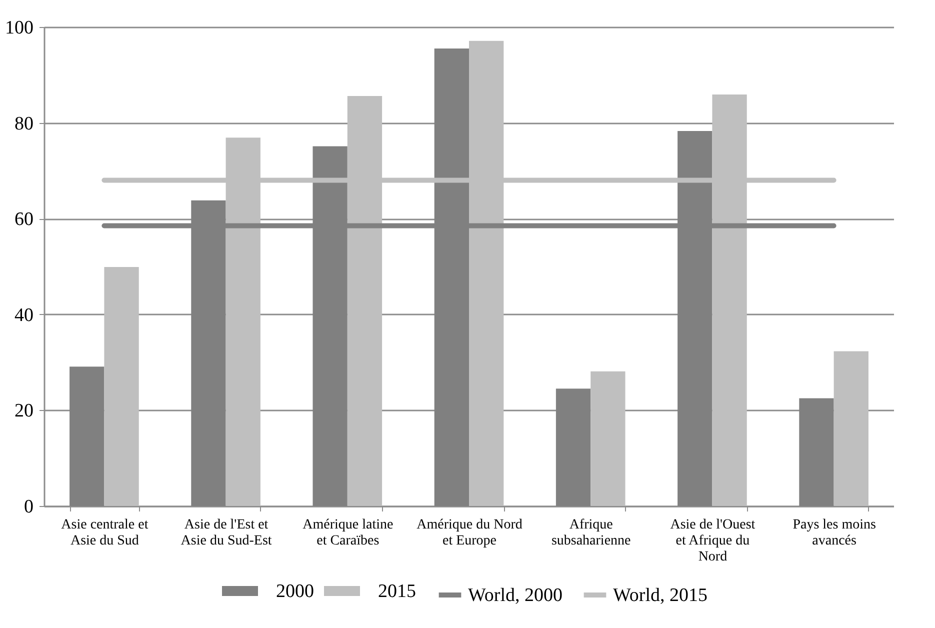 This screenshot has height=628, width=935. I want to click on x-tick-label: Asie centrale et Asie du Sud, so click(104, 533).